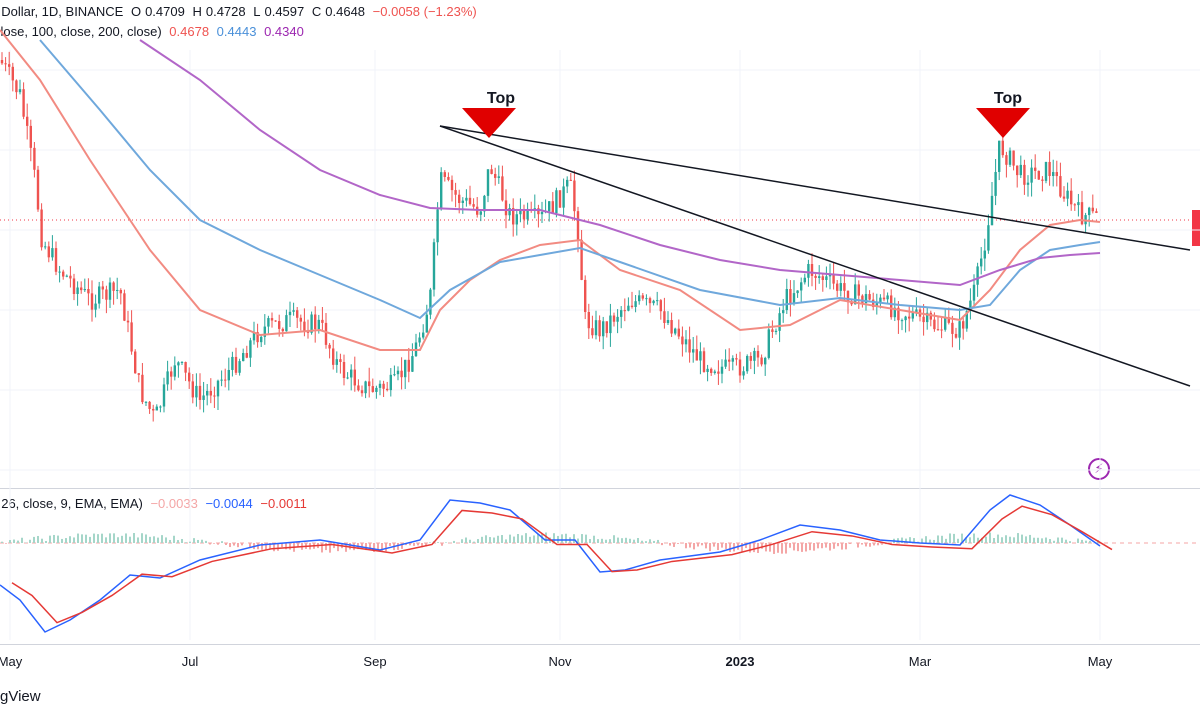 Image resolution: width=1200 pixels, height=720 pixels. What do you see at coordinates (1100, 661) in the screenshot?
I see `x-tick-label: May` at bounding box center [1100, 661].